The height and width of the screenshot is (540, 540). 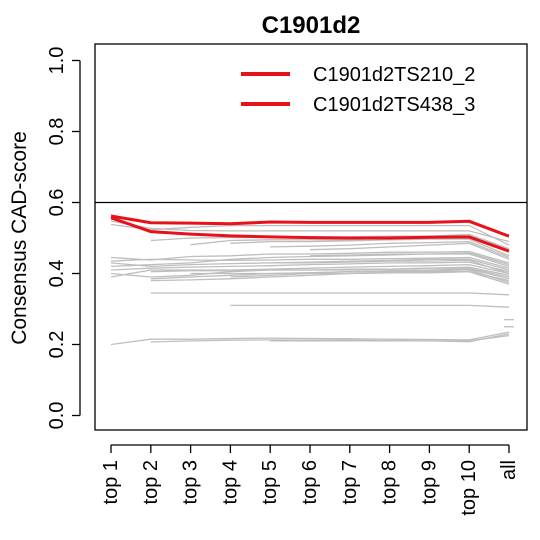 I want to click on x-tick-label: top 4, so click(x=230, y=482).